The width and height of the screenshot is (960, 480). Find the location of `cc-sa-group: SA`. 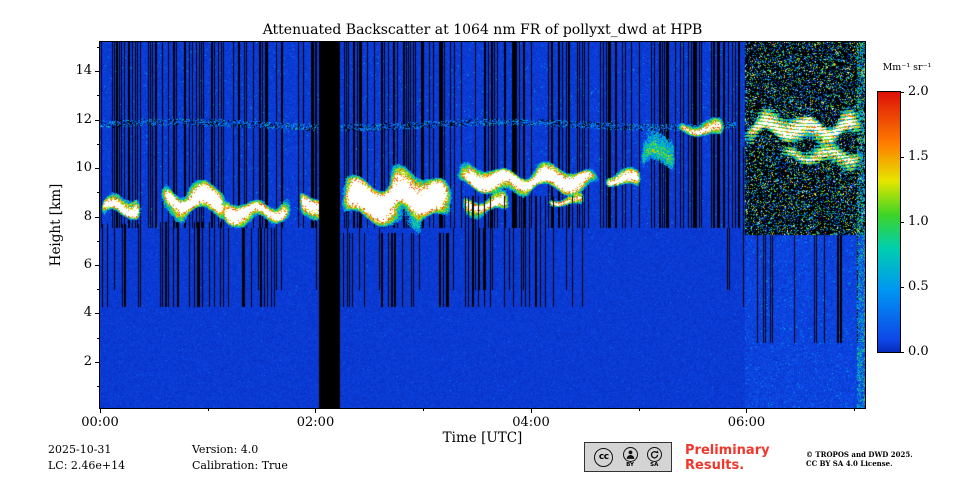

cc-sa-group: SA is located at coordinates (654, 457).